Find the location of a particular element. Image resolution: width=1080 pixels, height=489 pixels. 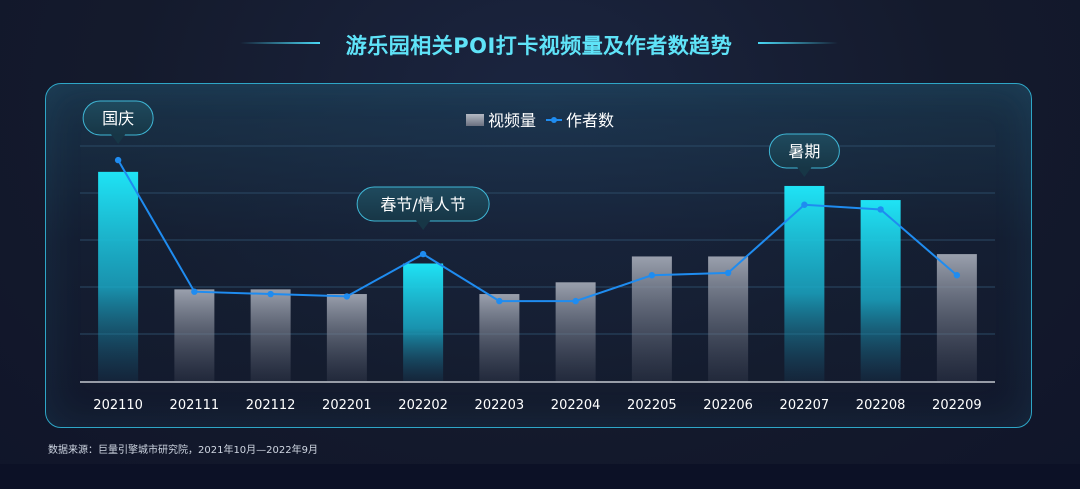

x-tick-label: 202111 is located at coordinates (195, 405).